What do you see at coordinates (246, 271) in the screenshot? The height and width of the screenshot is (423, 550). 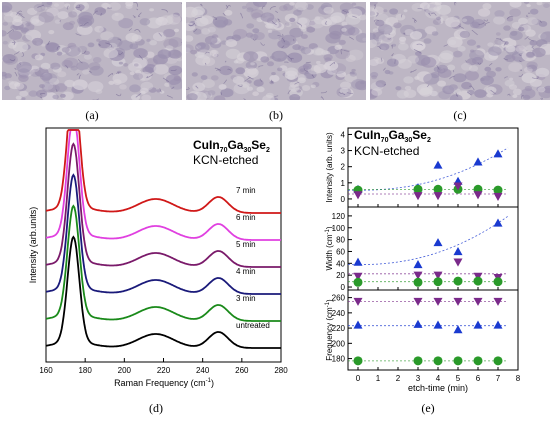 I see `spectrum-label-2: 4 min` at bounding box center [246, 271].